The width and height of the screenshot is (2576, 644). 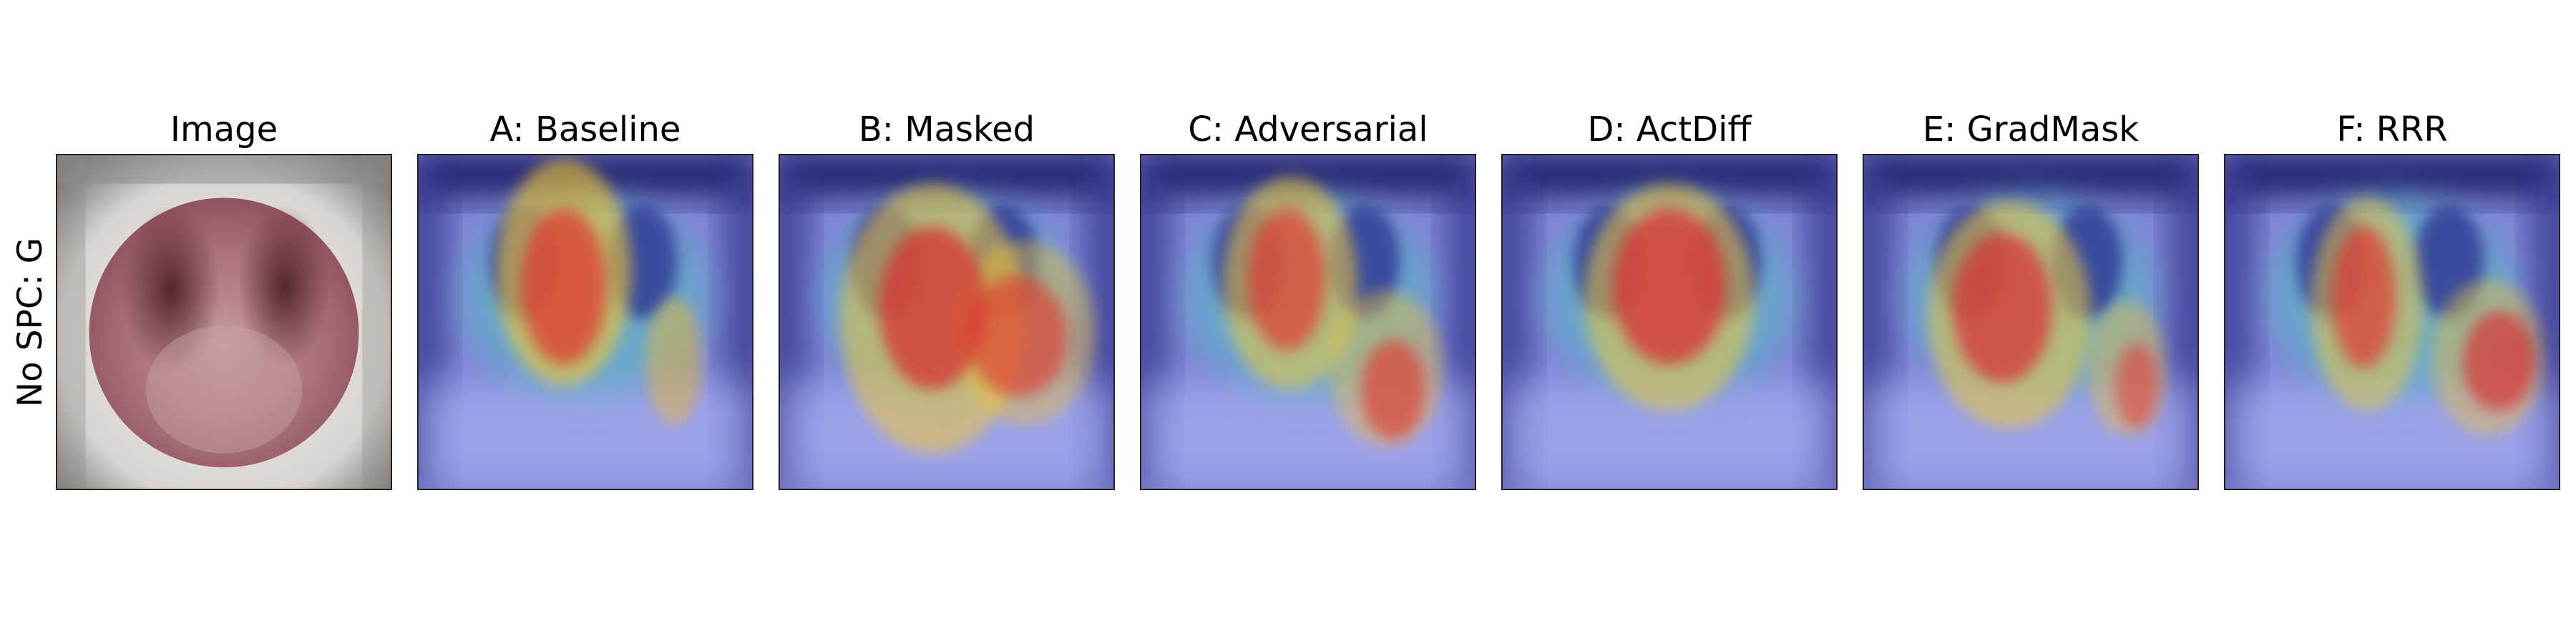 What do you see at coordinates (585, 129) in the screenshot?
I see `panel-title-baseline: A: Baseline` at bounding box center [585, 129].